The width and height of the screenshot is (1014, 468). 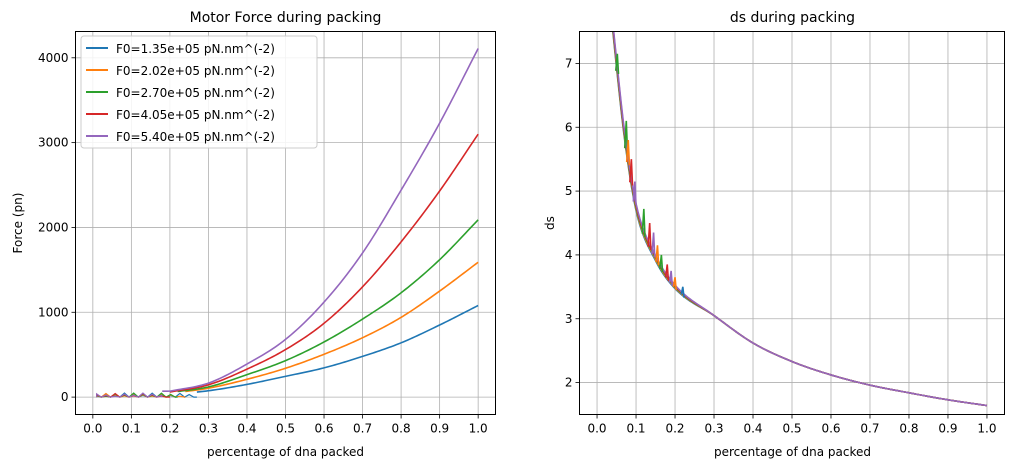 What do you see at coordinates (195, 137) in the screenshot?
I see `legend-label-4: F0=5.40e+05 pN.nm^(-2)` at bounding box center [195, 137].